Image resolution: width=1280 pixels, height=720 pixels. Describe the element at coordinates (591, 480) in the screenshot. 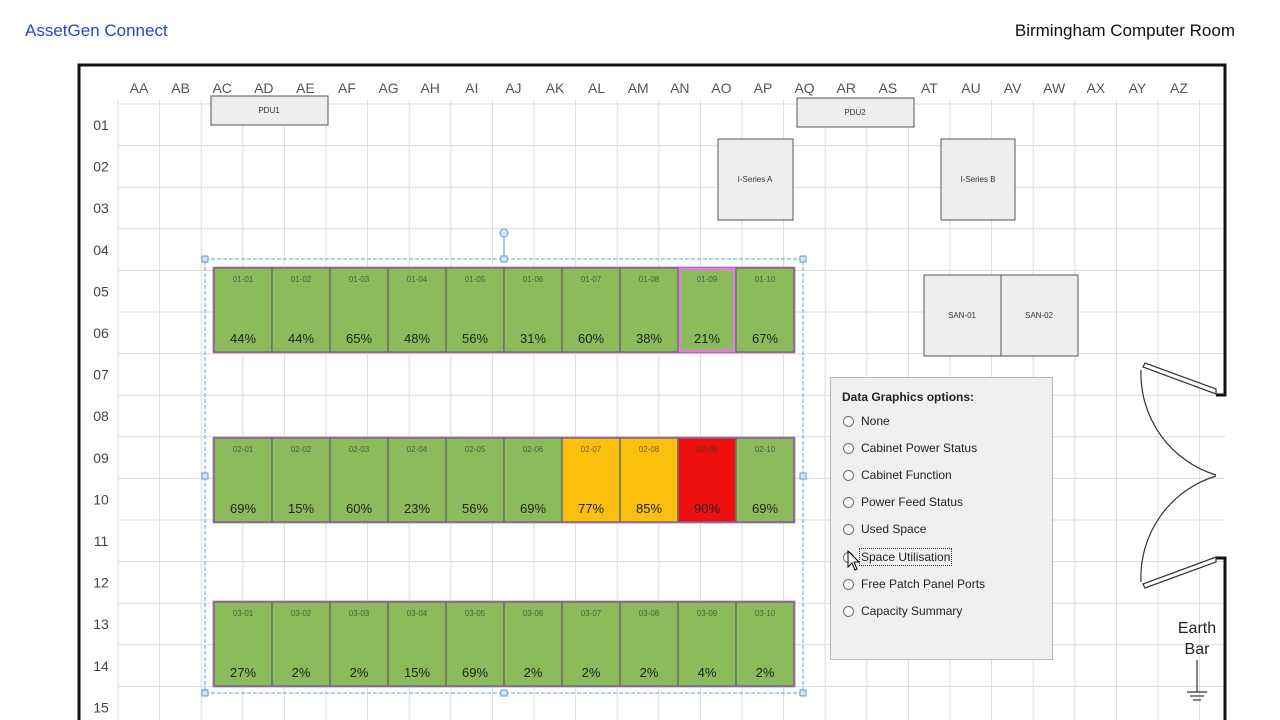

I see `cabinet-02-07: 02-07 77%` at that location.